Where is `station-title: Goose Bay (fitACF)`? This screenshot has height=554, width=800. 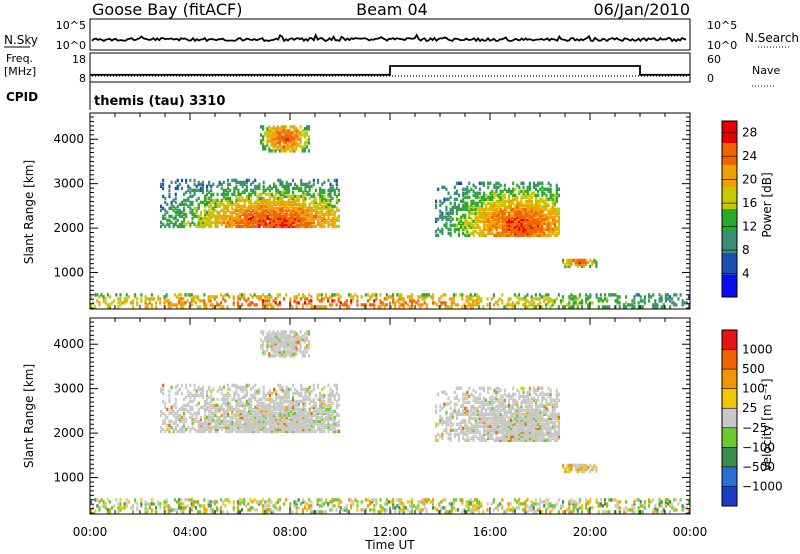
station-title: Goose Bay (fitACF) is located at coordinates (167, 9).